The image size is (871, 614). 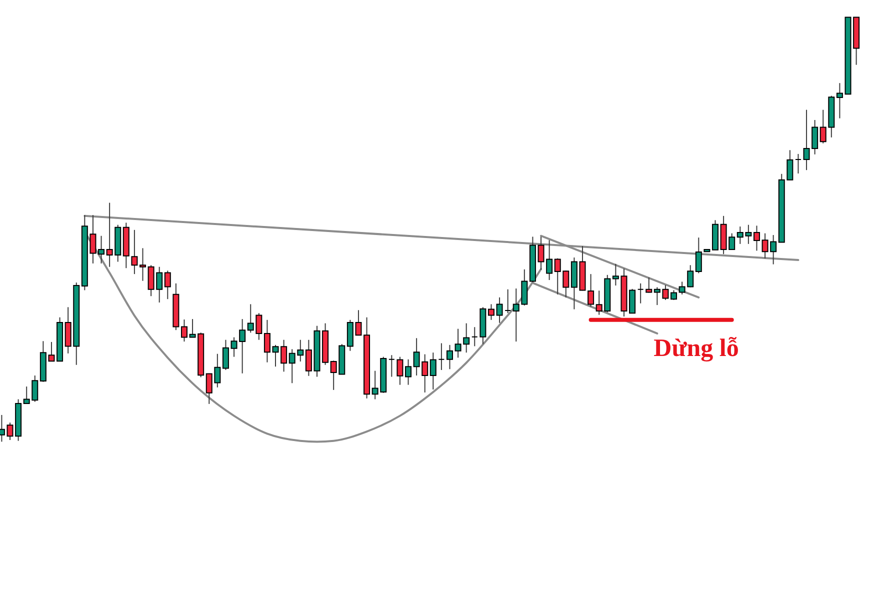 I want to click on series-label: Dừng lỗ, so click(x=696, y=348).